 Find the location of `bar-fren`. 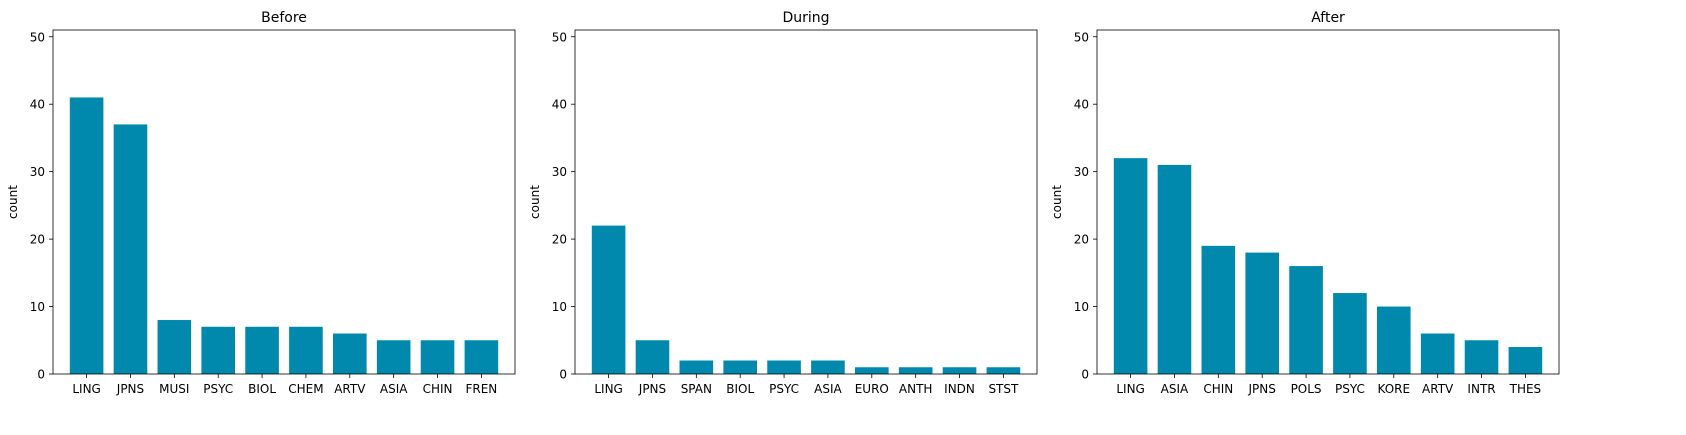

bar-fren is located at coordinates (481, 357).